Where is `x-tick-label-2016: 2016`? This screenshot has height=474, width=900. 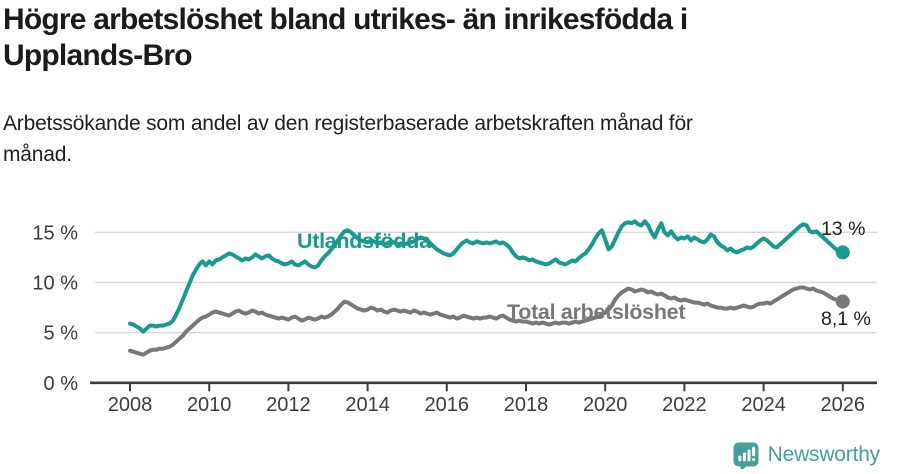 x-tick-label-2016: 2016 is located at coordinates (447, 405).